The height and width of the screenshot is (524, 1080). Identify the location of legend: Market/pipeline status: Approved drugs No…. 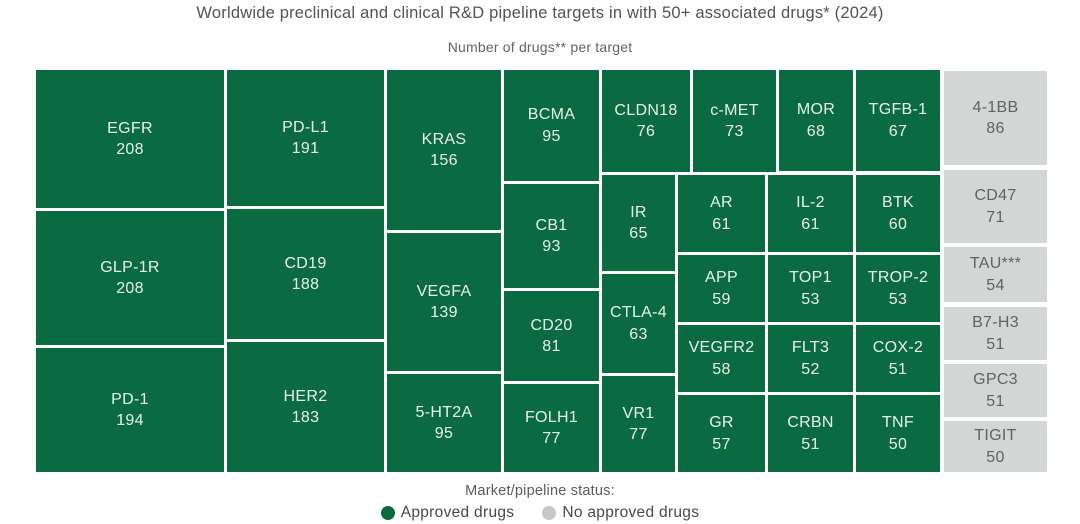
(540, 502).